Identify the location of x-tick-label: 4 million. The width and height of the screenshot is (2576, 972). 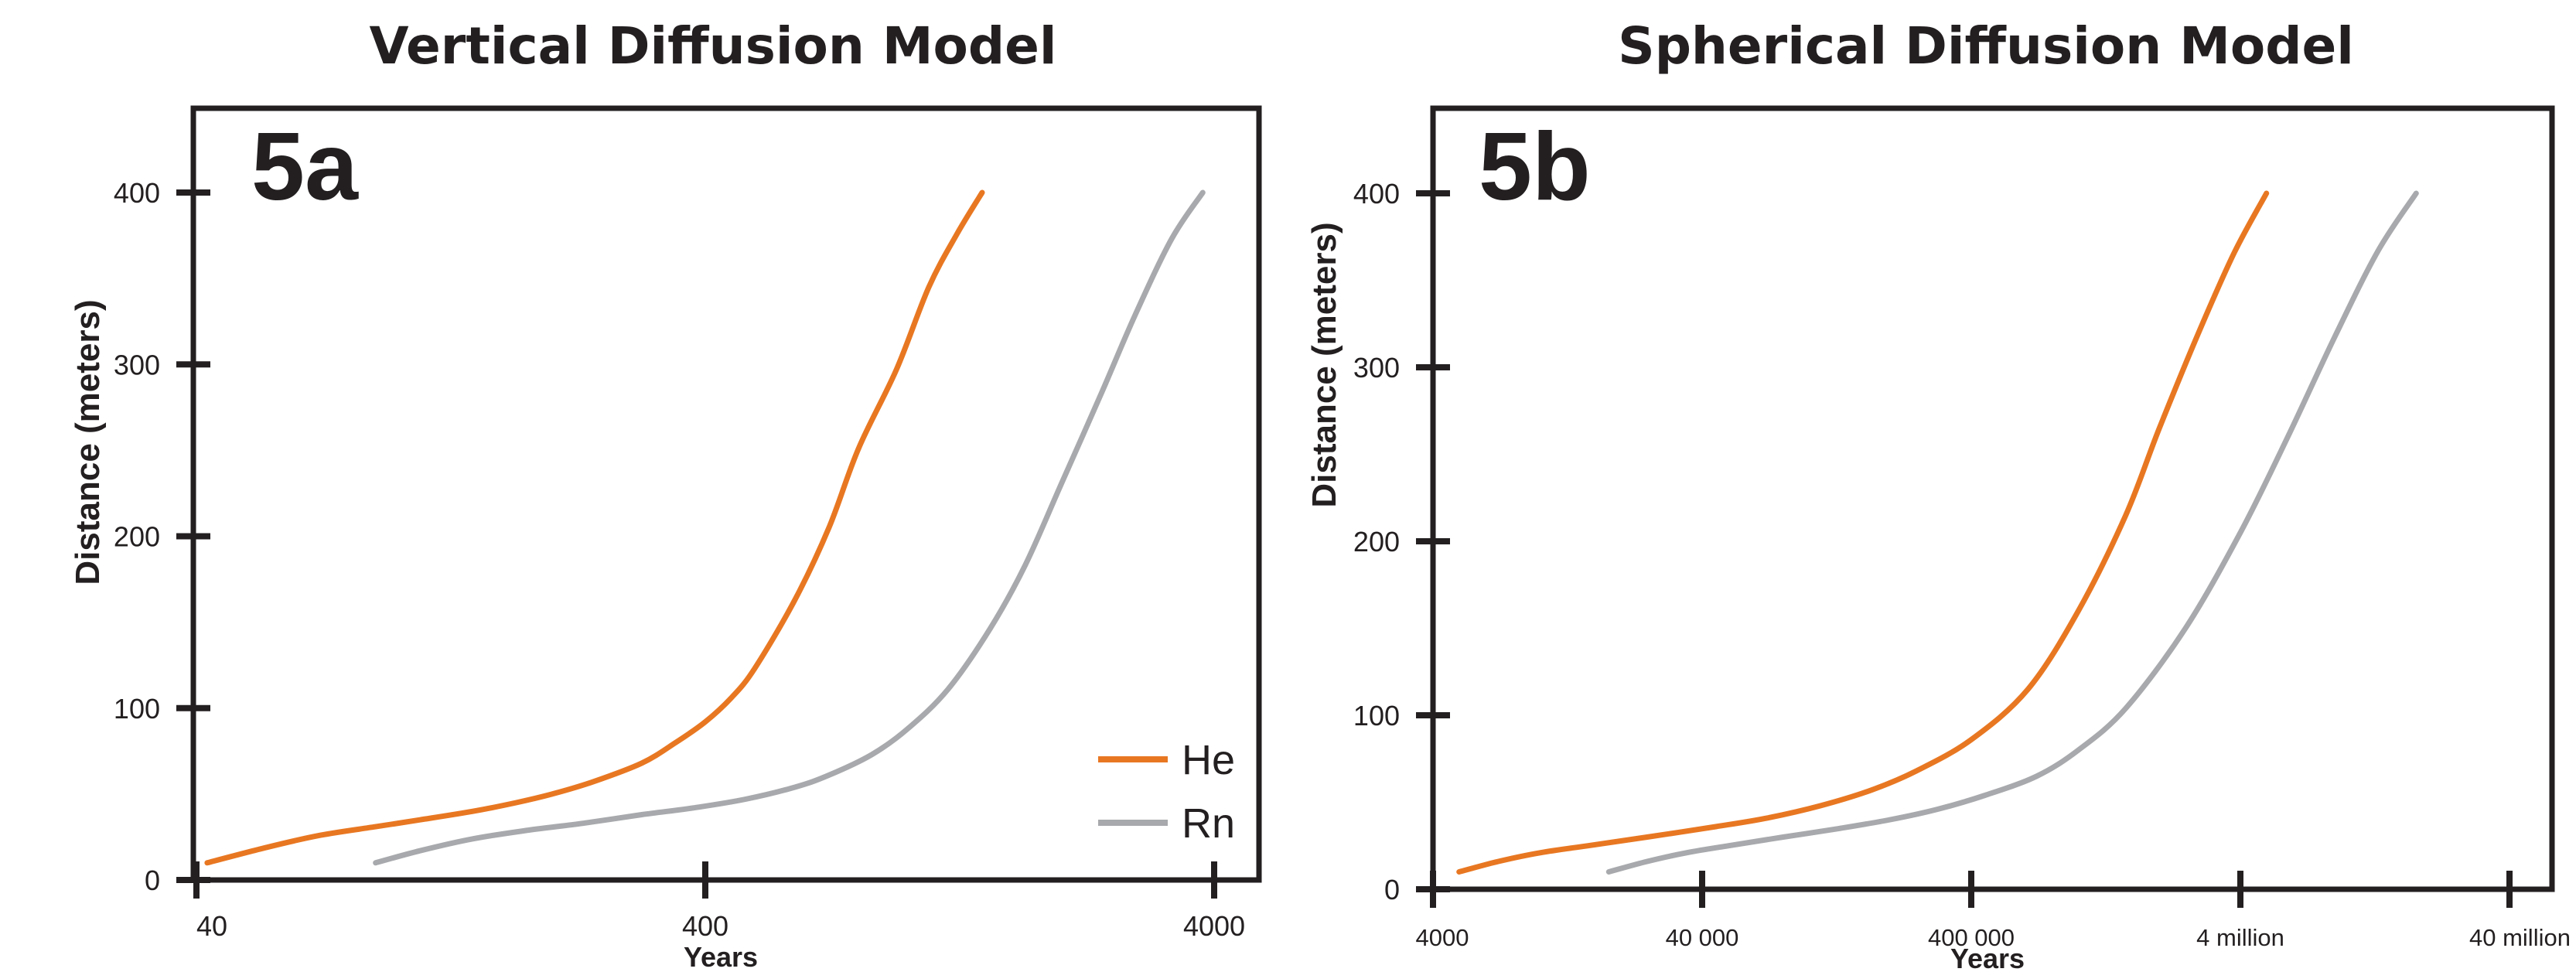
(2240, 937).